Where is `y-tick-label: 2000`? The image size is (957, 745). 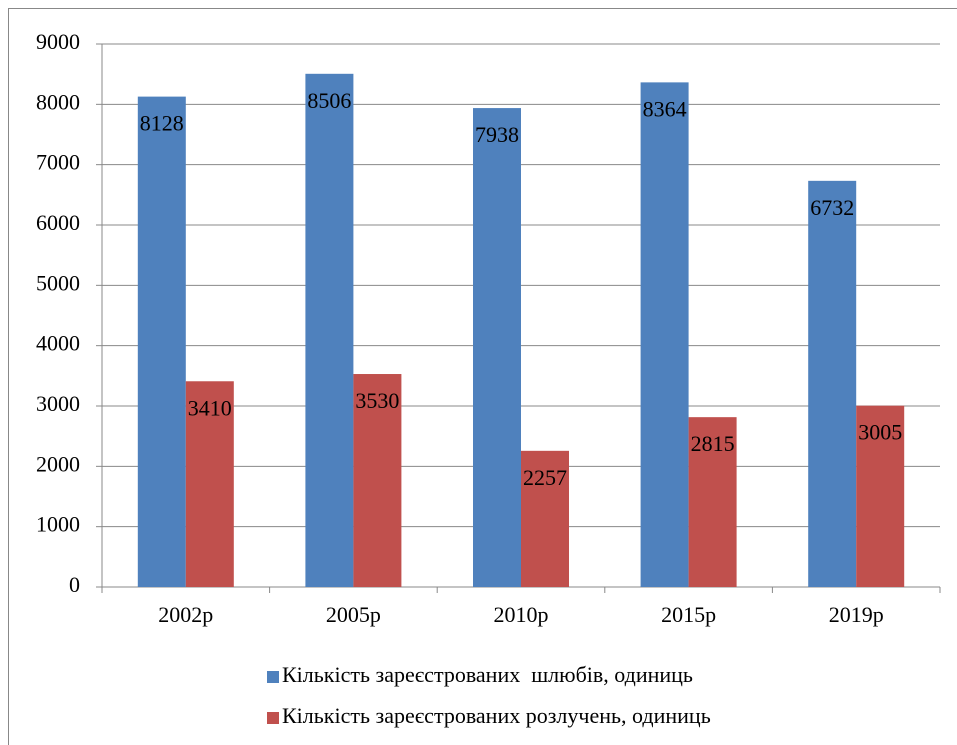
y-tick-label: 2000 is located at coordinates (58, 463).